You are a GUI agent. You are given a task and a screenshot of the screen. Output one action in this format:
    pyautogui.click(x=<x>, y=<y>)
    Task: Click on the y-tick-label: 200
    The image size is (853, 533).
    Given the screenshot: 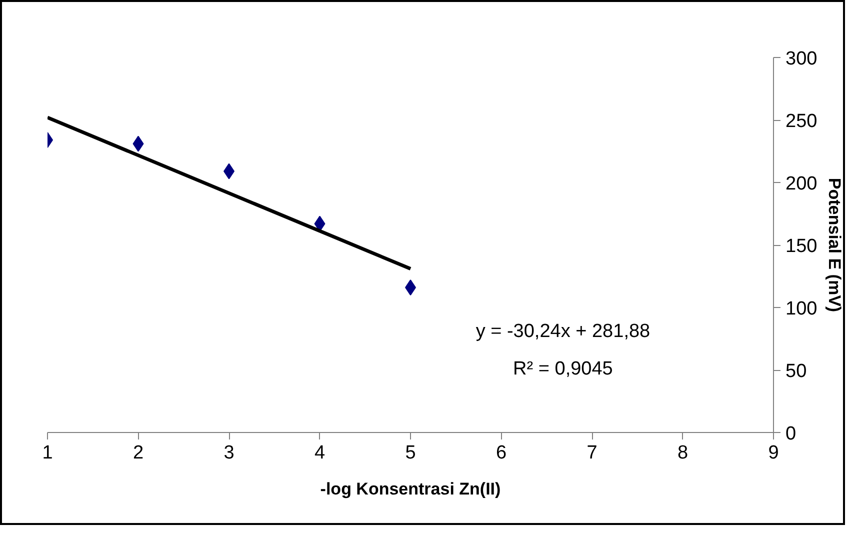 What is the action you would take?
    pyautogui.click(x=802, y=184)
    